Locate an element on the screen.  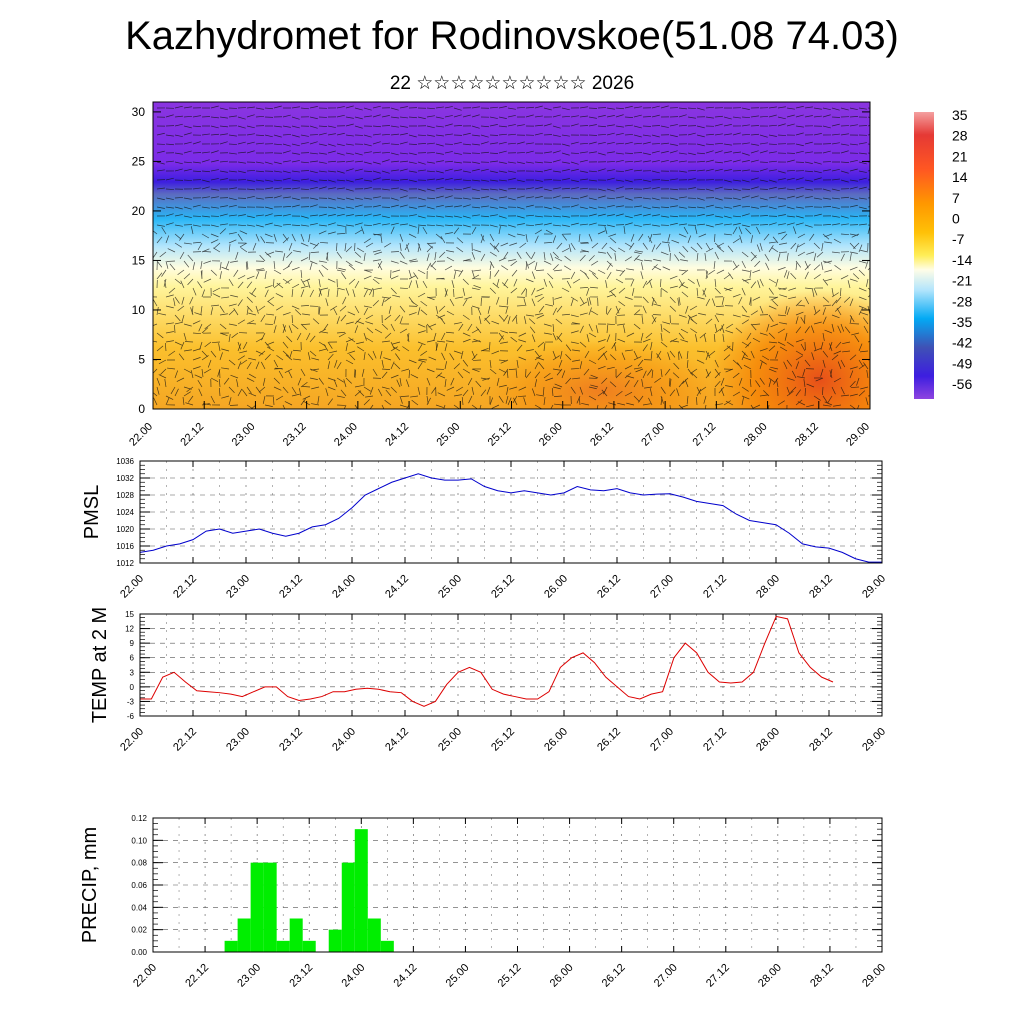
x-tick-label: 22.00 is located at coordinates (132, 587).